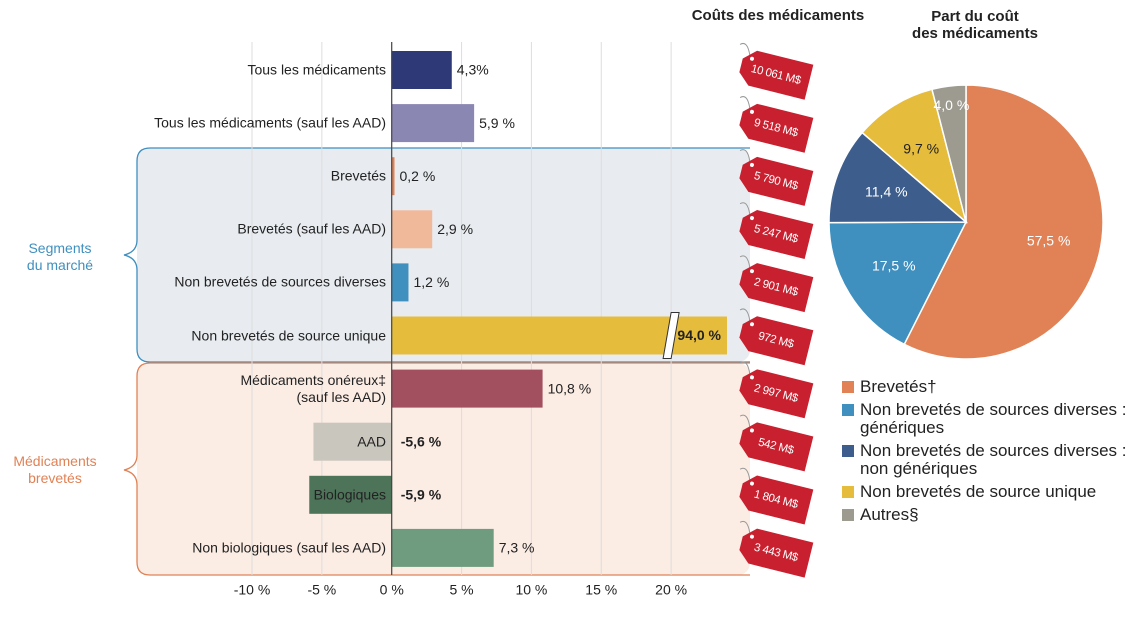  I want to click on value-label: 2,9 %, so click(455, 229).